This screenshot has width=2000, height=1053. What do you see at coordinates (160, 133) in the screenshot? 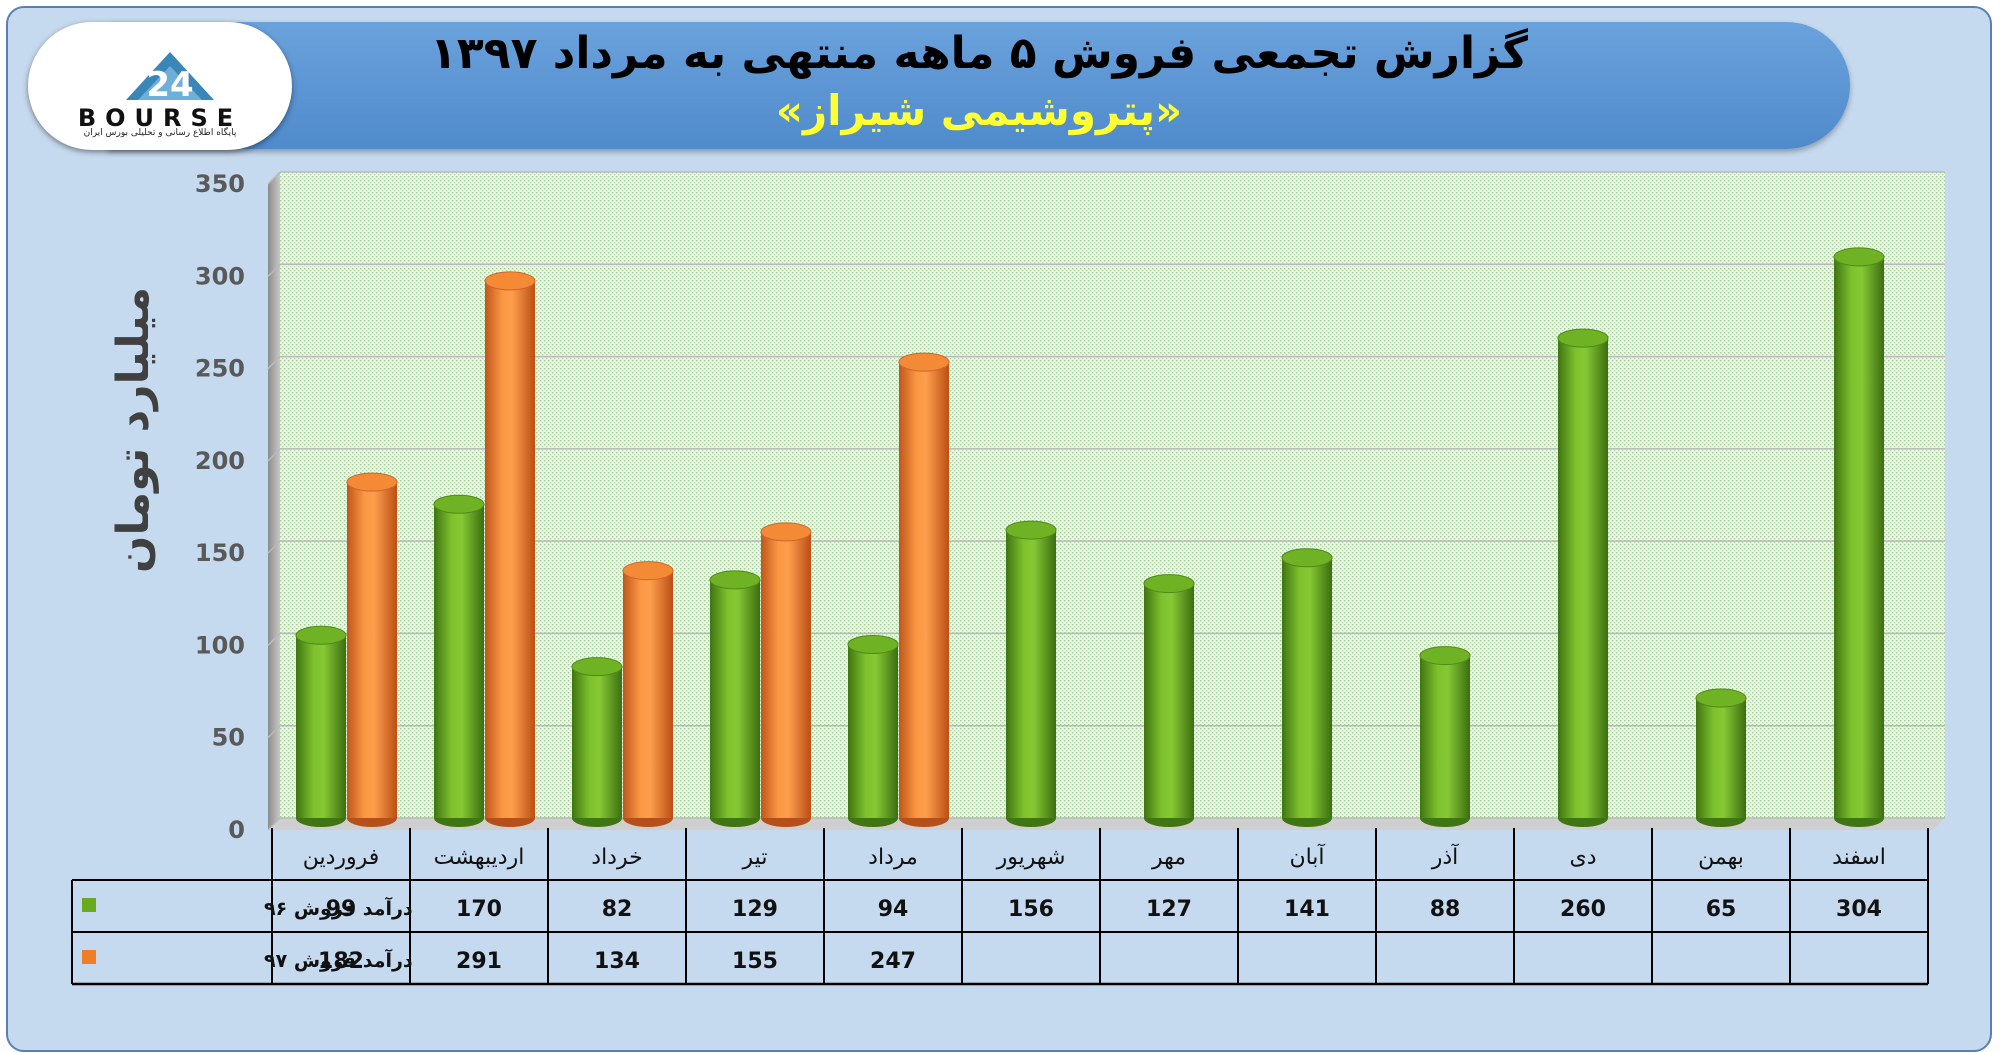
I see `logo-subtitle: پایگاه اطلاع رسانی و تحلیلی بورس ایران` at bounding box center [160, 133].